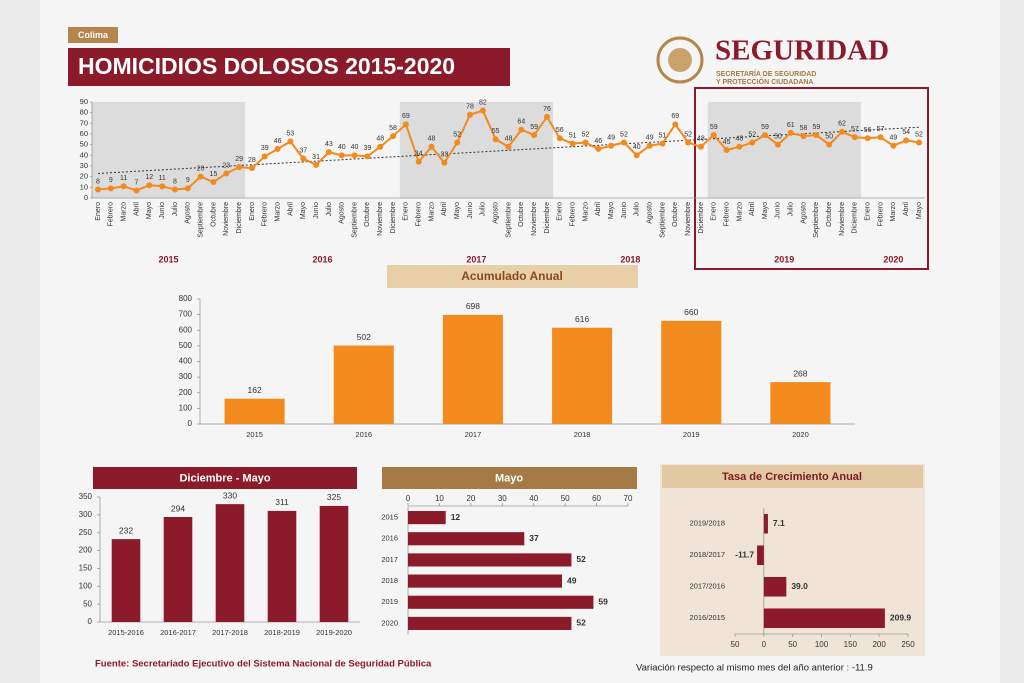 This screenshot has width=1024, height=683. Describe the element at coordinates (691, 434) in the screenshot. I see `x-tick-label: 2019` at that location.